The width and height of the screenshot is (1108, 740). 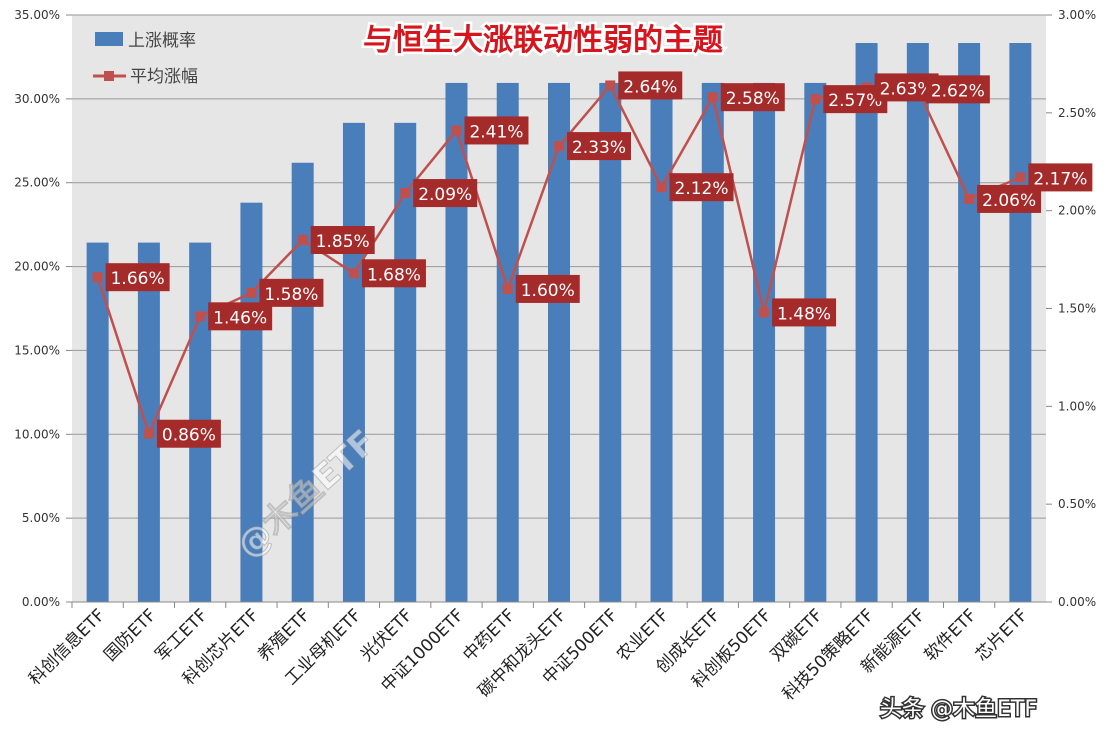 I want to click on data-label: 2.41%, so click(x=496, y=132).